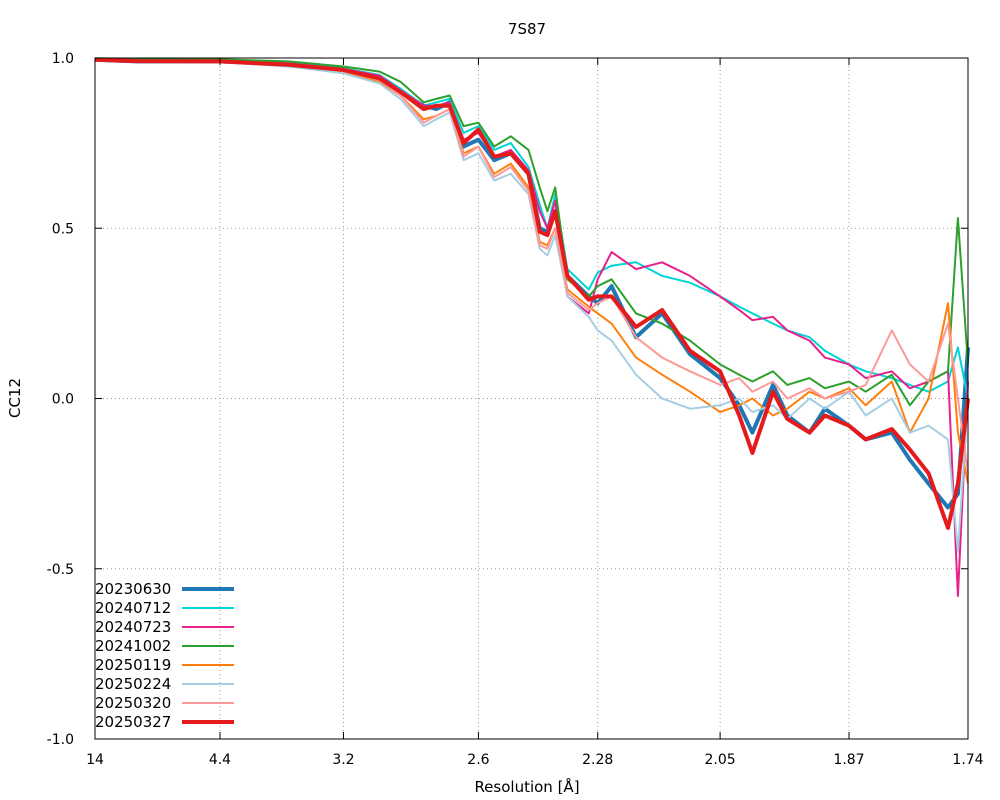 This screenshot has height=800, width=1000. I want to click on x-axis-title: Resolution [Å], so click(526, 786).